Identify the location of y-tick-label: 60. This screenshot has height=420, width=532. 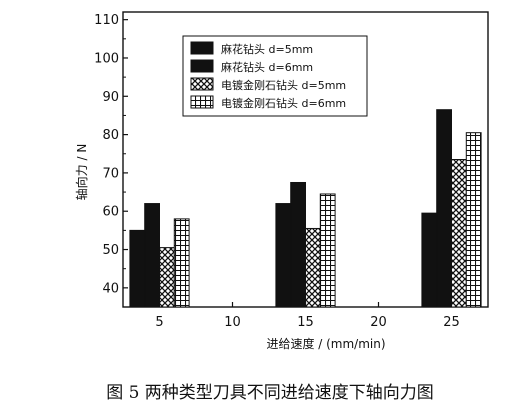
(110, 212).